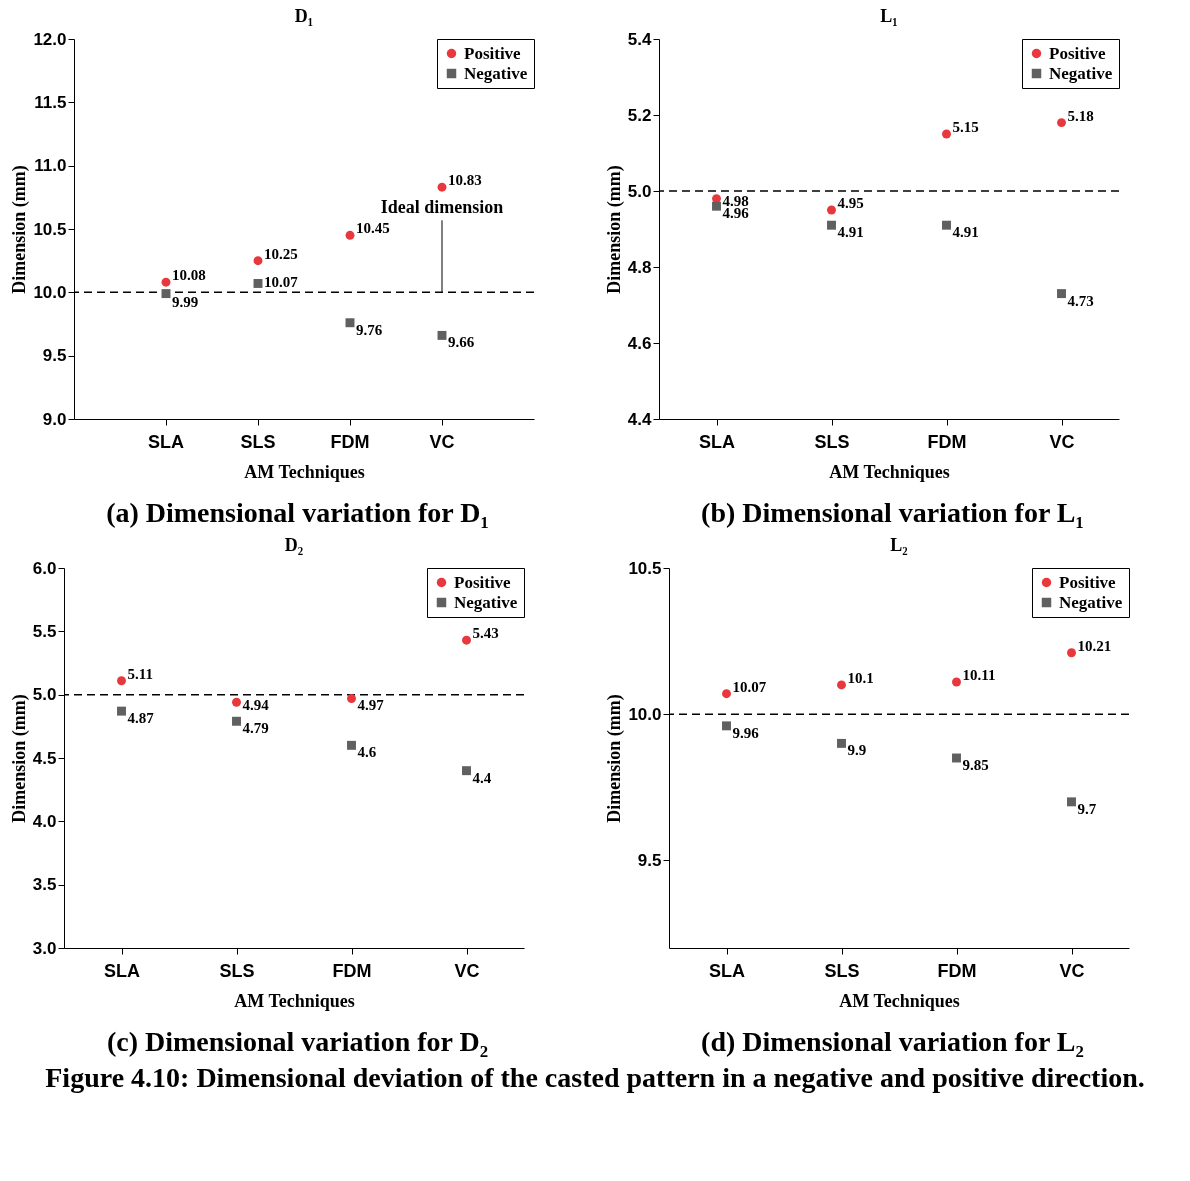 The width and height of the screenshot is (1190, 1181). I want to click on data-label: 4.6, so click(367, 752).